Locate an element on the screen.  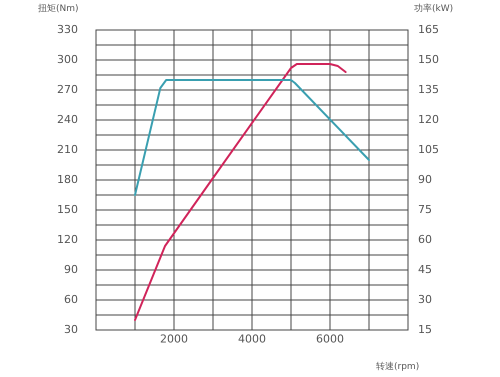
y2-tick-label: 135 is located at coordinates (428, 89).